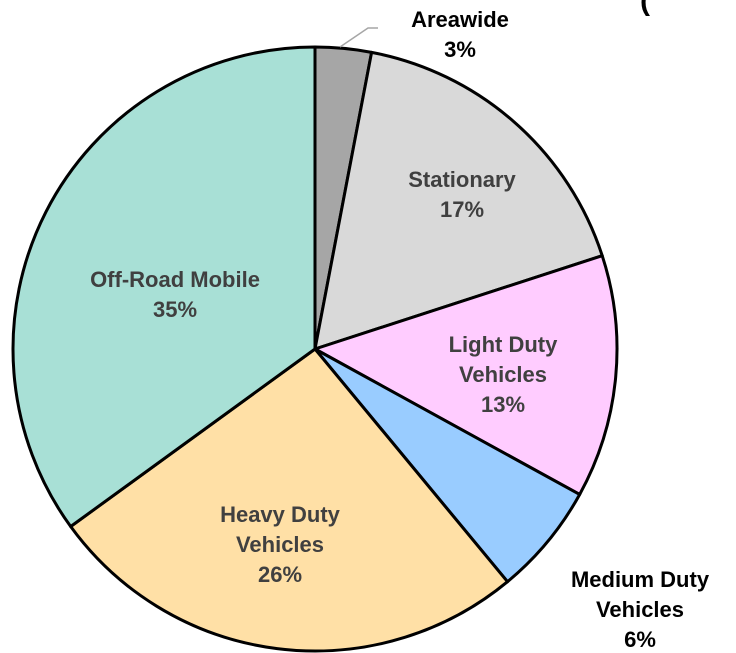 This screenshot has width=736, height=653. What do you see at coordinates (640, 639) in the screenshot?
I see `slice-percent: 6%` at bounding box center [640, 639].